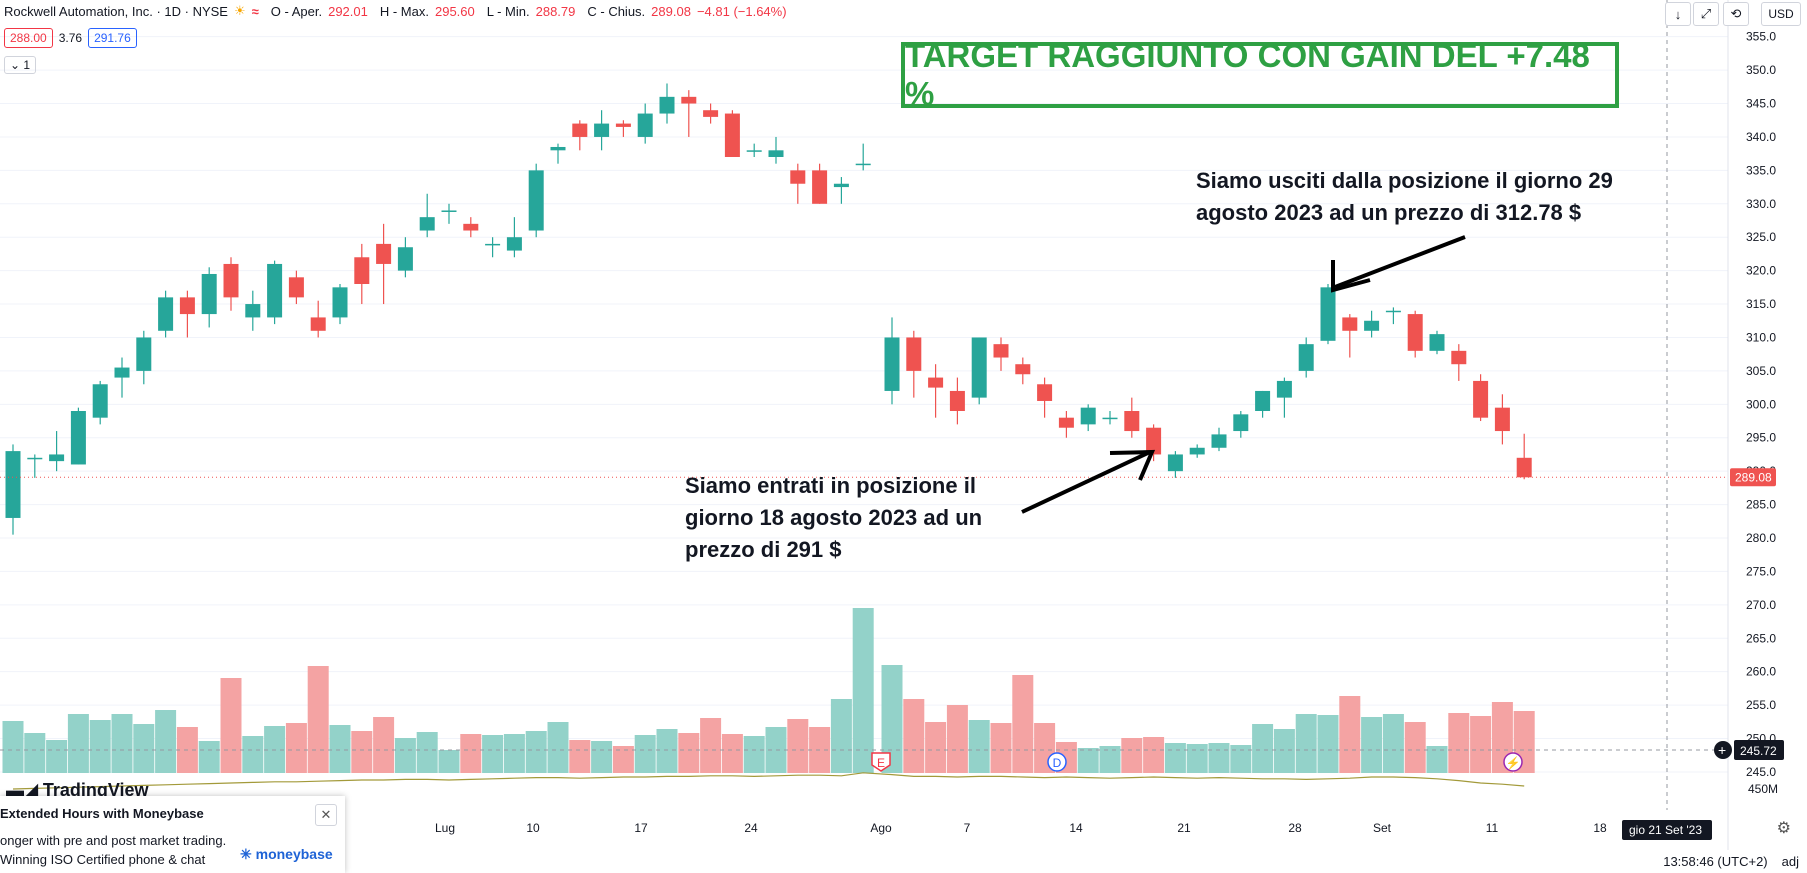 The image size is (1807, 873). What do you see at coordinates (95, 790) in the screenshot?
I see `tradingview-wordmark: TradingView` at bounding box center [95, 790].